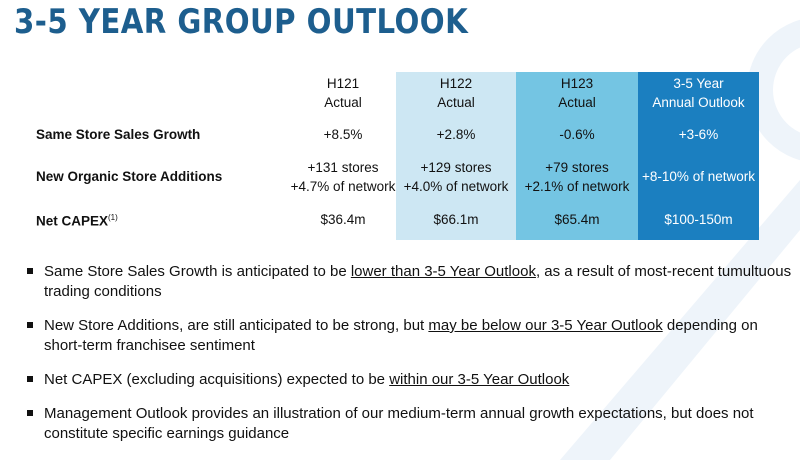 The width and height of the screenshot is (800, 460). I want to click on table-cell: -0.6%, so click(577, 134).